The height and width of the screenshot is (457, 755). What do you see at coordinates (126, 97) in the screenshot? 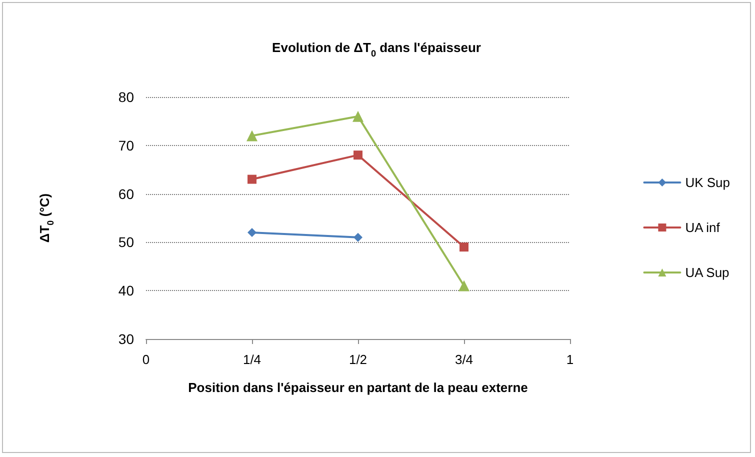
I see `y-tick-label: 80` at bounding box center [126, 97].